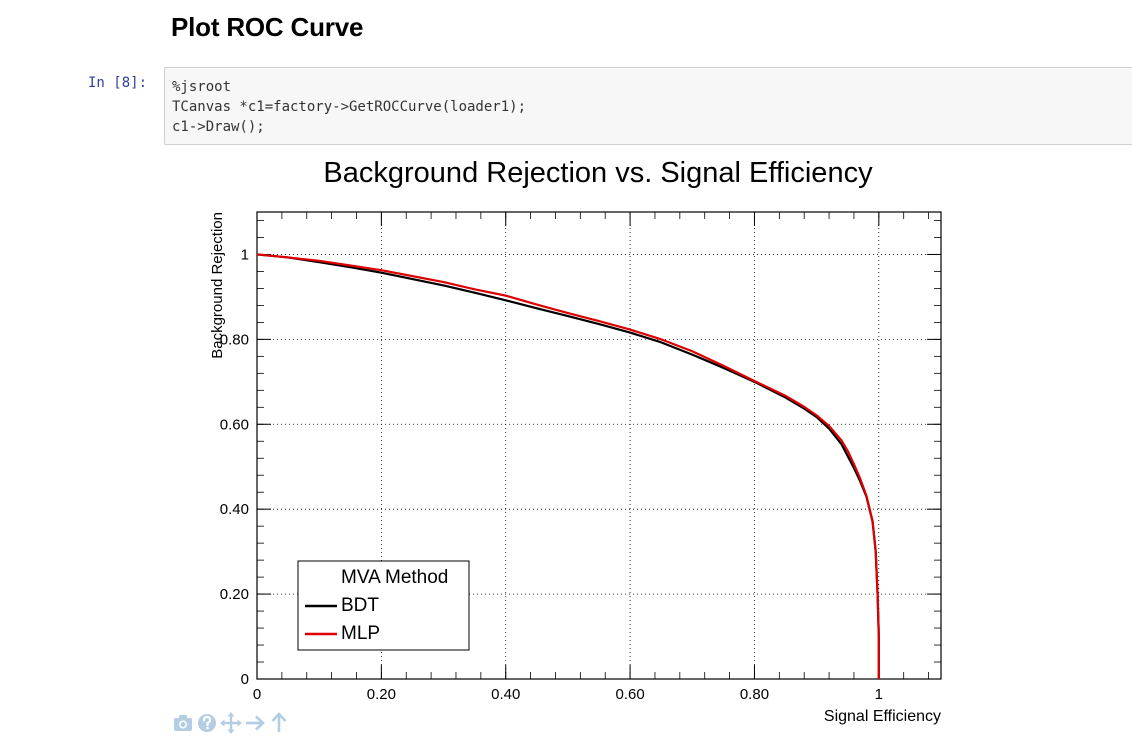 This screenshot has height=753, width=1132. Describe the element at coordinates (754, 694) in the screenshot. I see `x-tick-label: 0.80` at that location.